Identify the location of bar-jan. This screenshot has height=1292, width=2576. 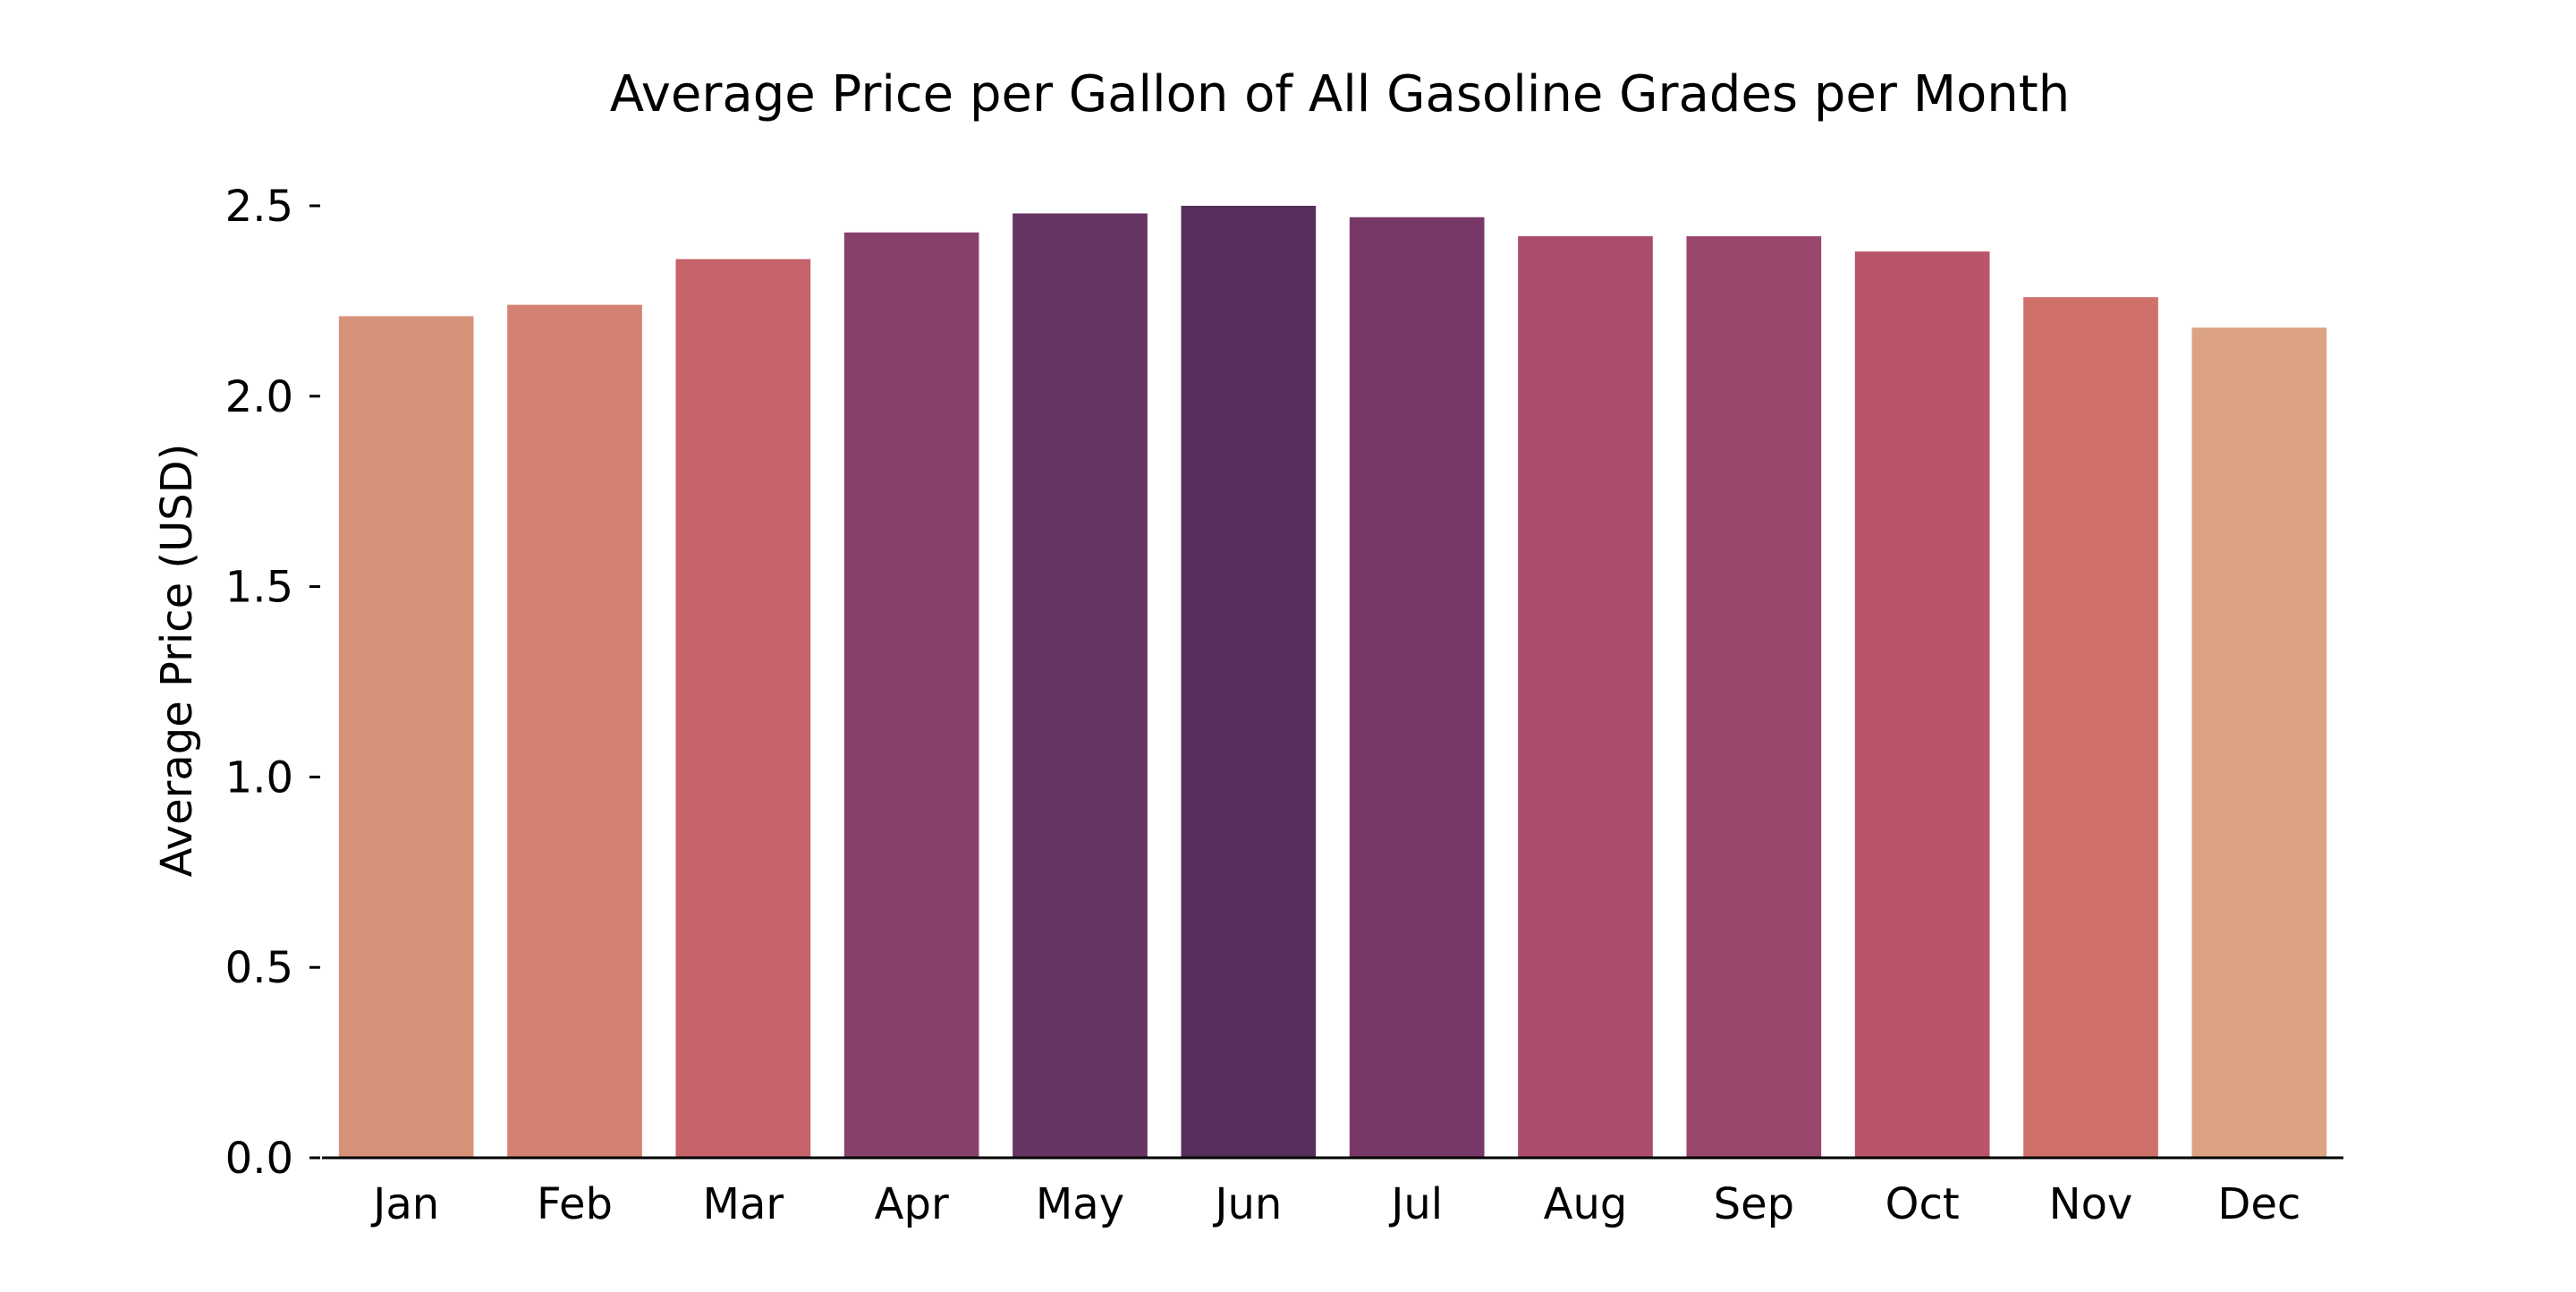
(406, 737).